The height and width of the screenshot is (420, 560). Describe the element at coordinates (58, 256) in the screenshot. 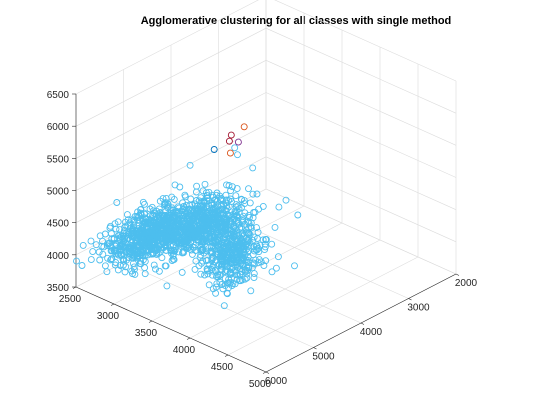

I see `z-tick-label: 4000` at that location.